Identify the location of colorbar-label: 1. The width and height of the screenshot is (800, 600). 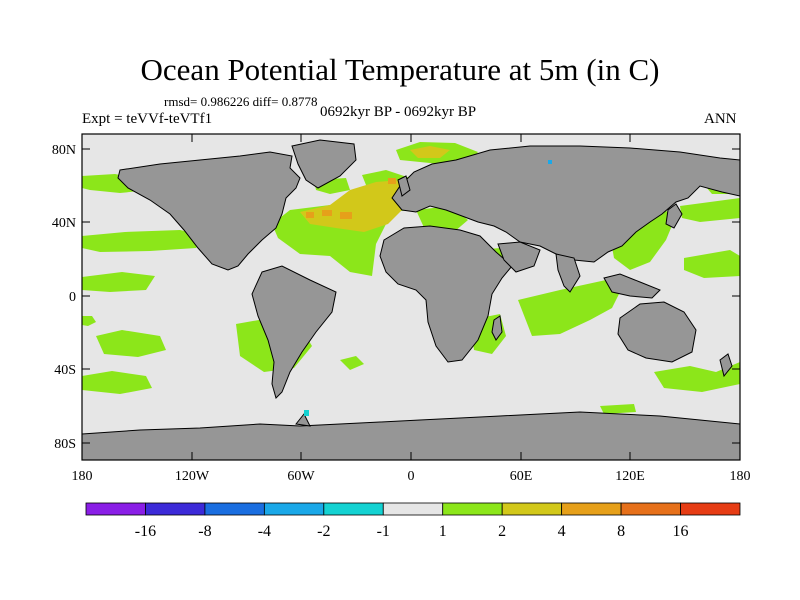
(443, 531).